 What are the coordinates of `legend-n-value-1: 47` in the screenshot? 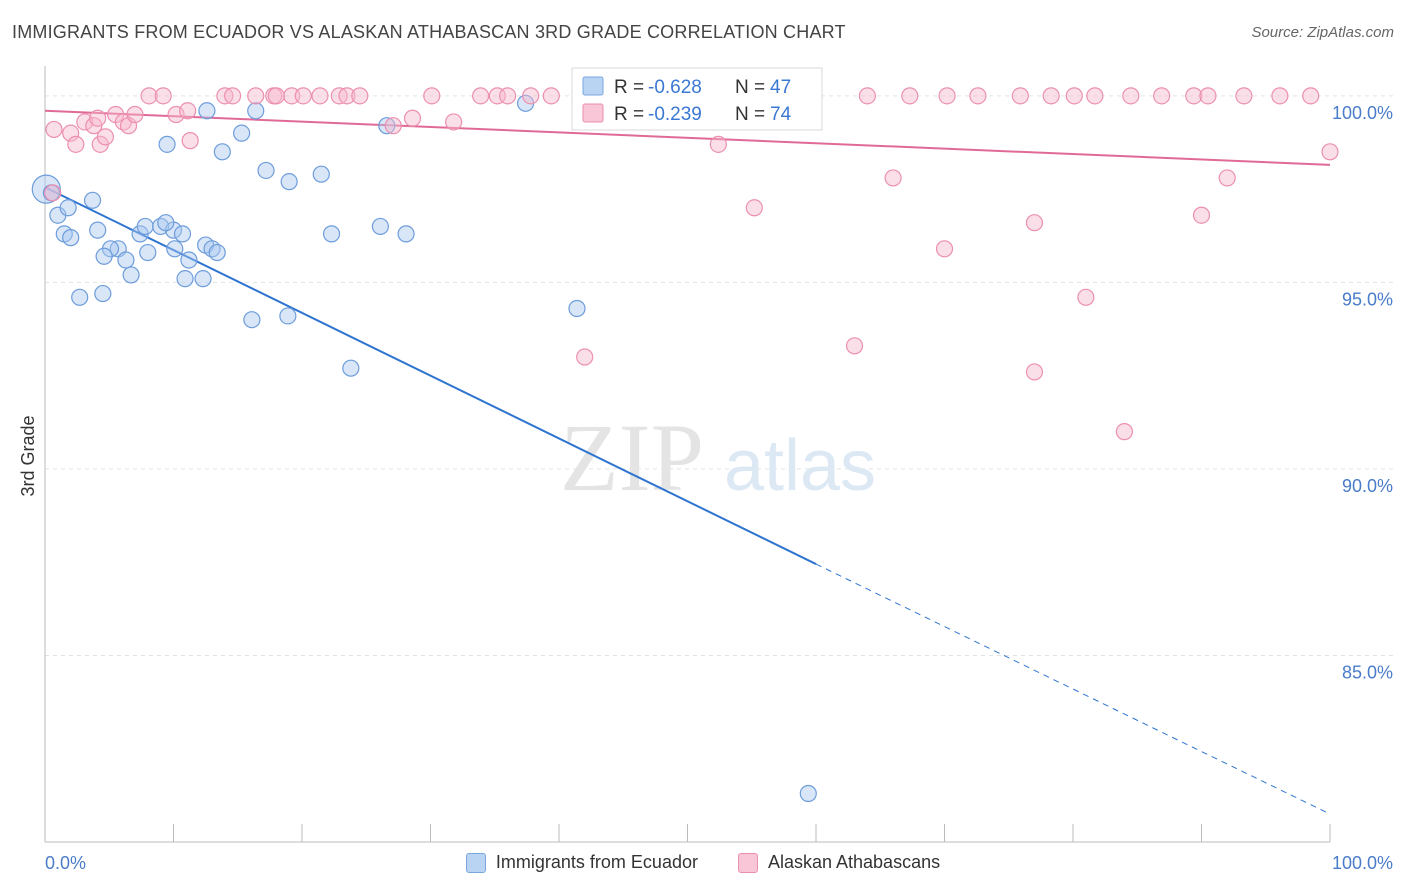 It's located at (780, 87).